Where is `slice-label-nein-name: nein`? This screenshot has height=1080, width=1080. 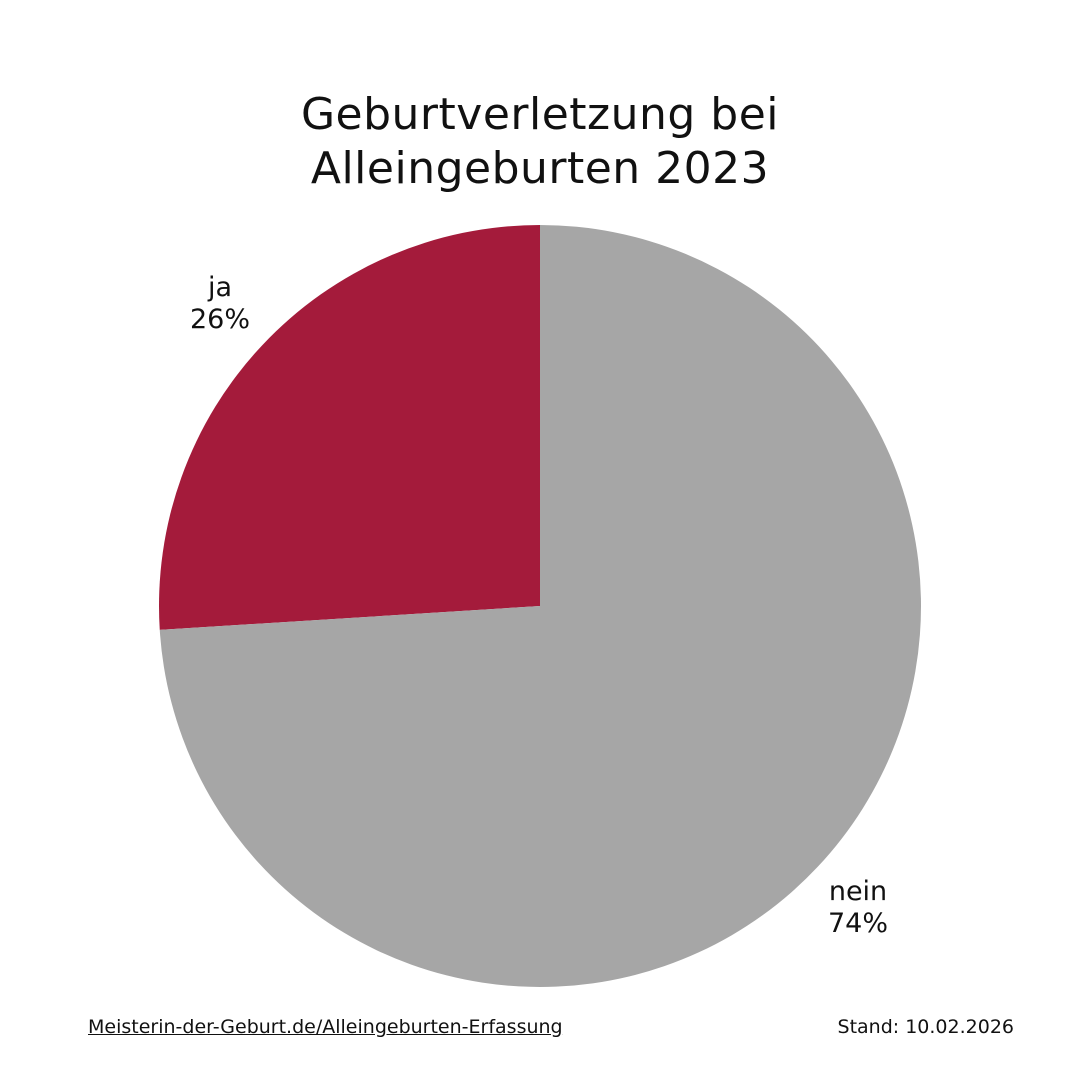
slice-label-nein-name: nein is located at coordinates (858, 891).